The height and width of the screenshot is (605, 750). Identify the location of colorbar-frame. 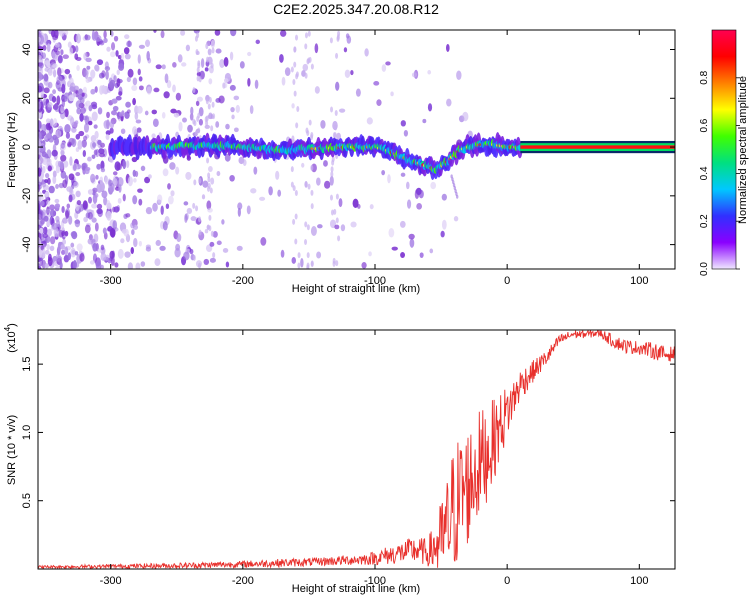
(724, 149).